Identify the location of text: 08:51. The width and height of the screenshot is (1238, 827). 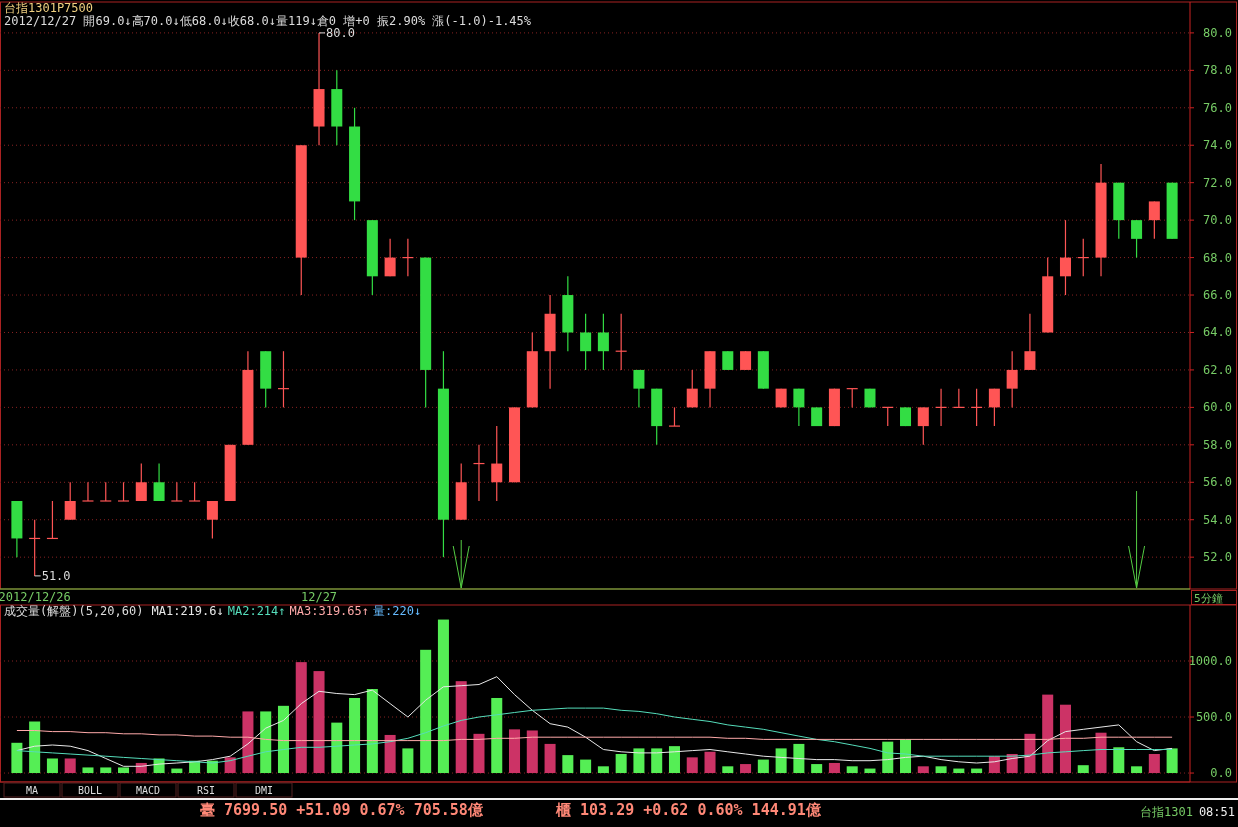
(1216, 812).